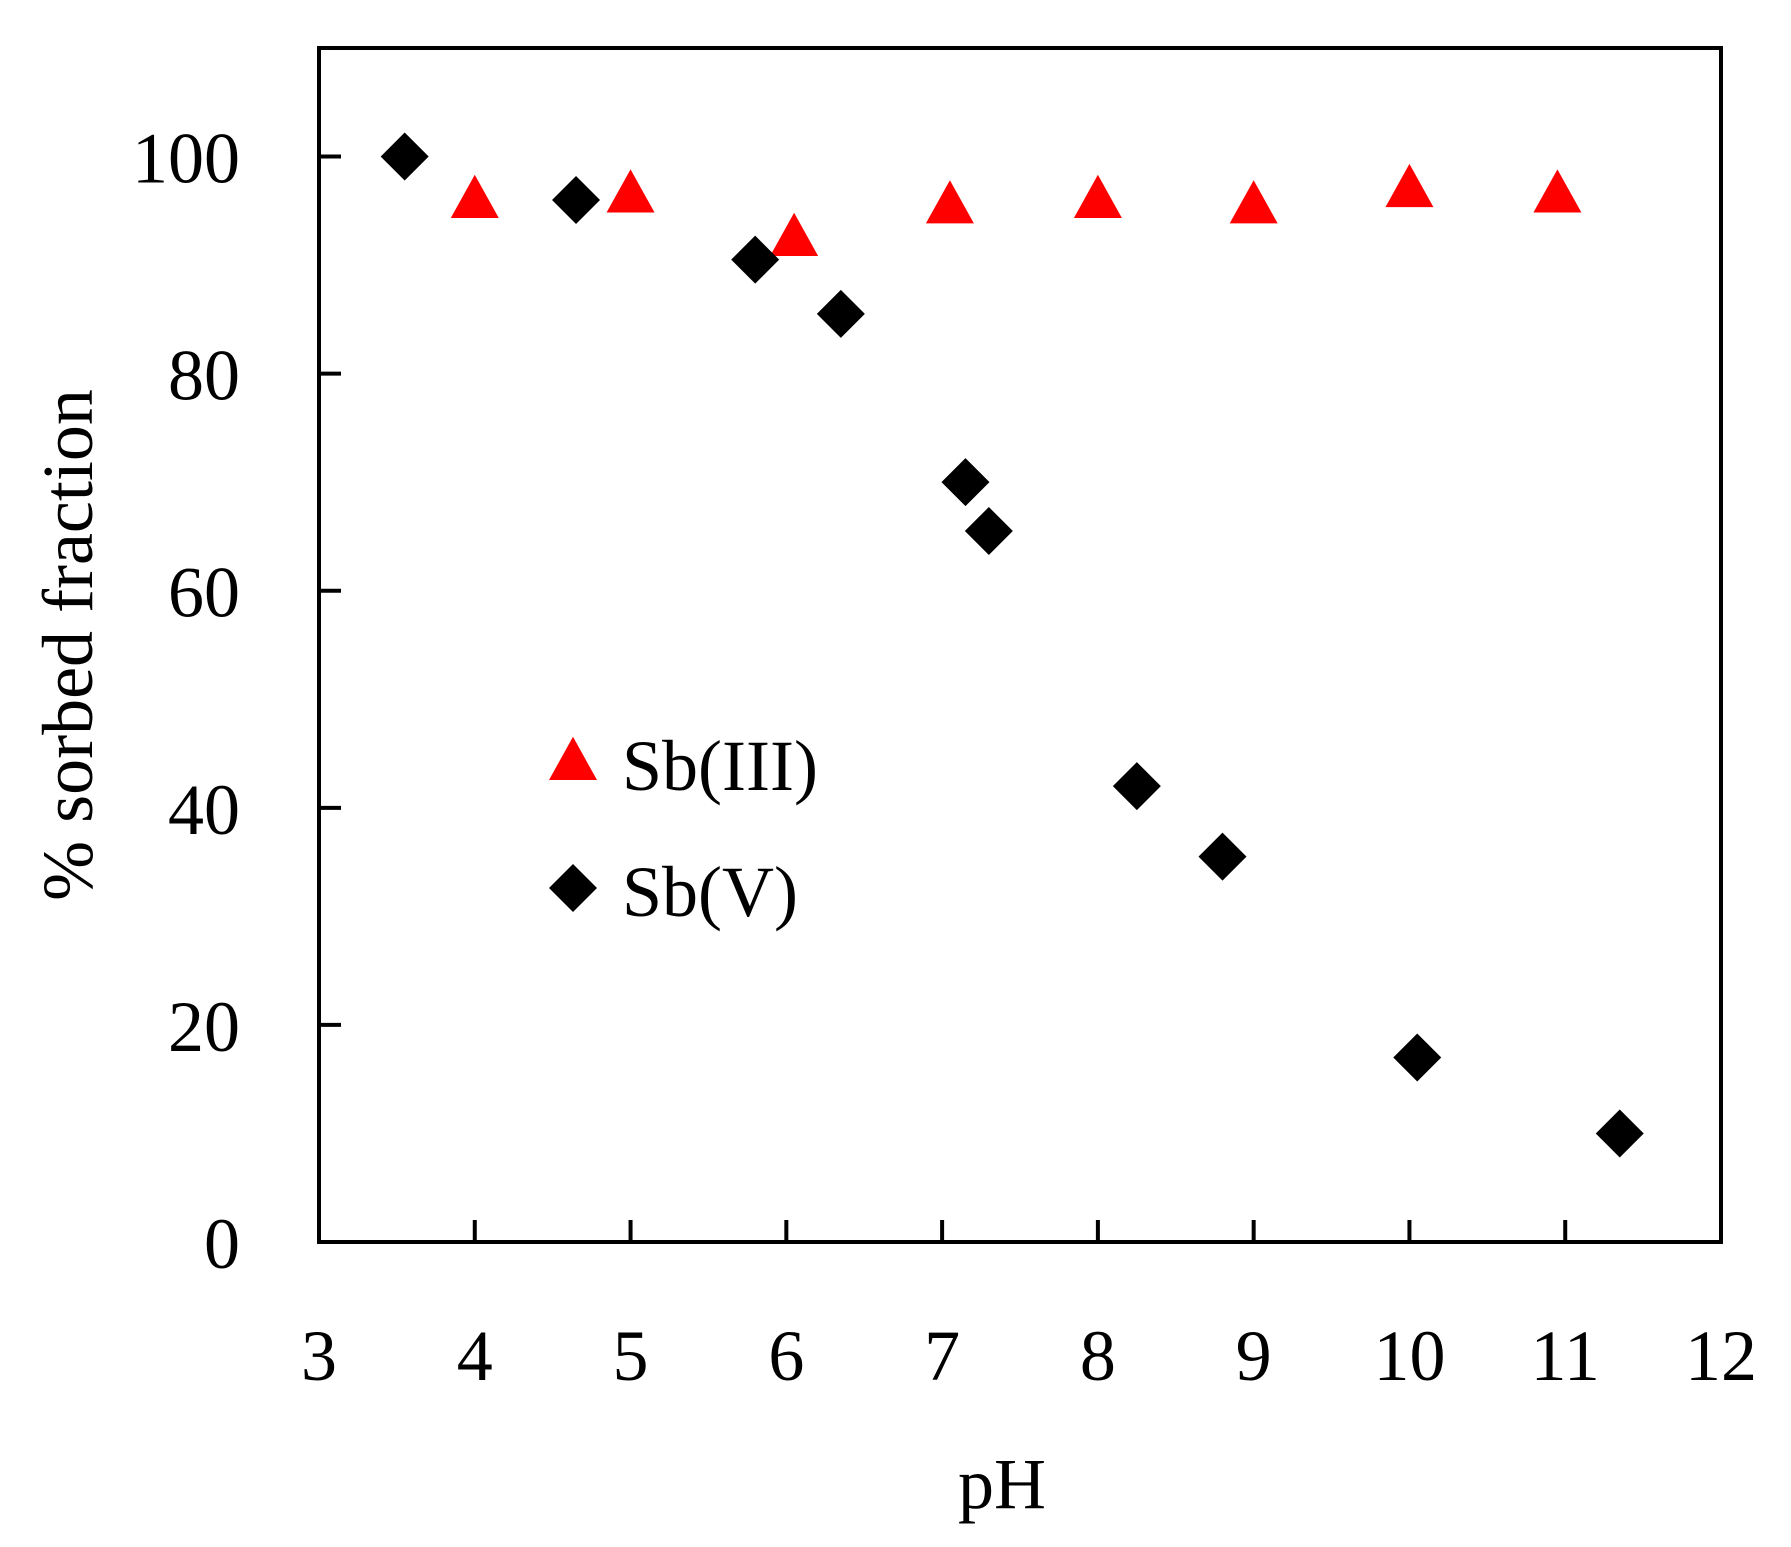 The image size is (1791, 1547). I want to click on y-tick-label: 60, so click(204, 593).